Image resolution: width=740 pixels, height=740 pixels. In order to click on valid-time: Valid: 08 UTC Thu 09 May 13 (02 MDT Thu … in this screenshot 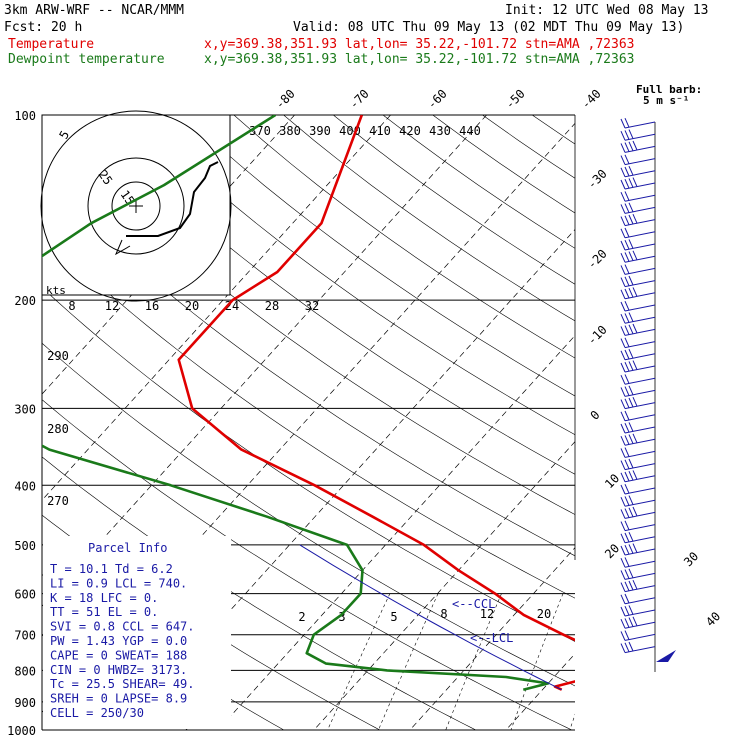, I will do `click(488, 27)`.